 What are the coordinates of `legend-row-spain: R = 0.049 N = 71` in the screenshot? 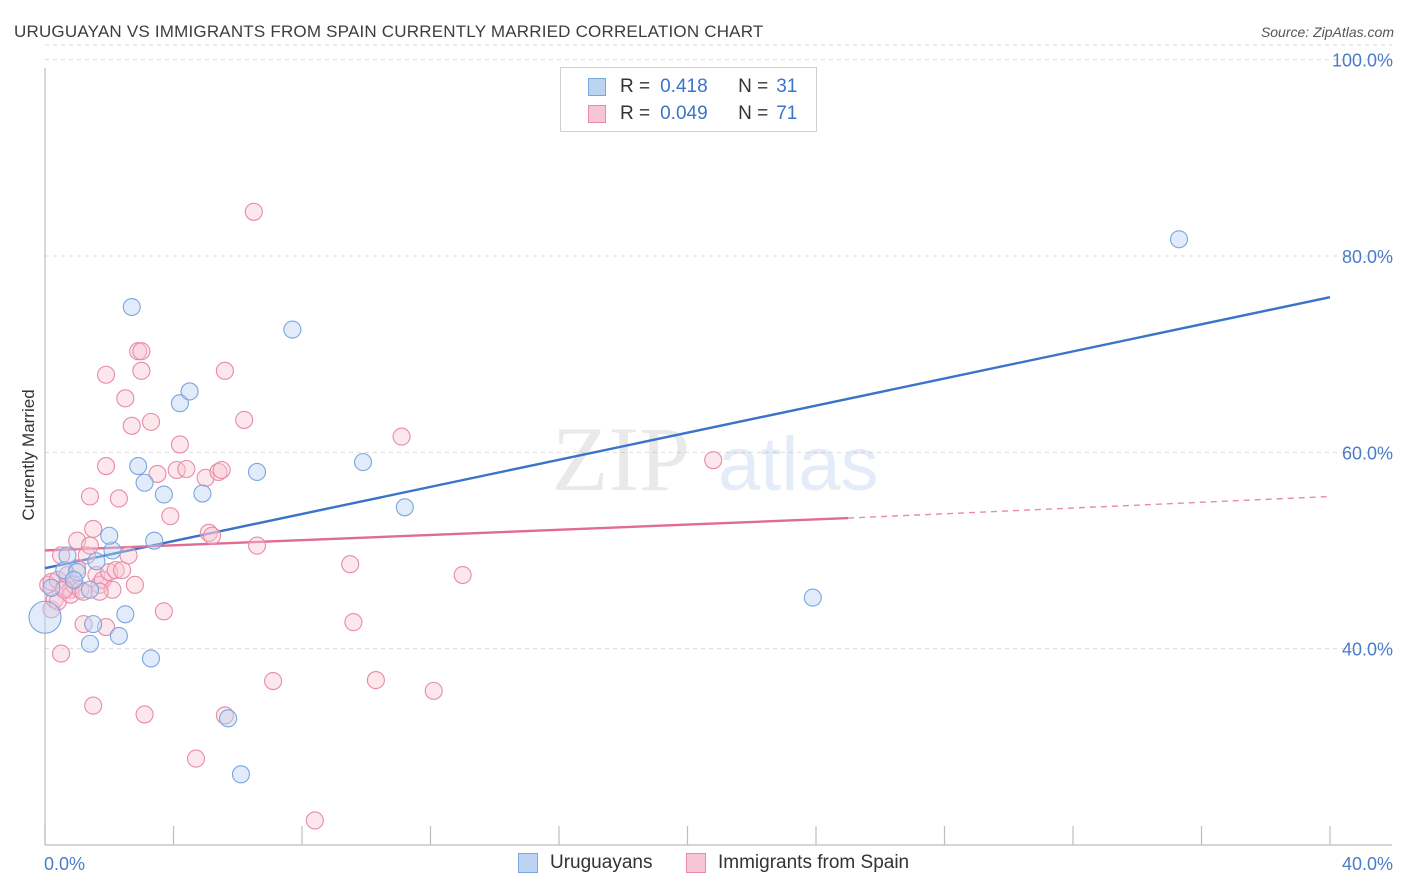 It's located at (692, 114).